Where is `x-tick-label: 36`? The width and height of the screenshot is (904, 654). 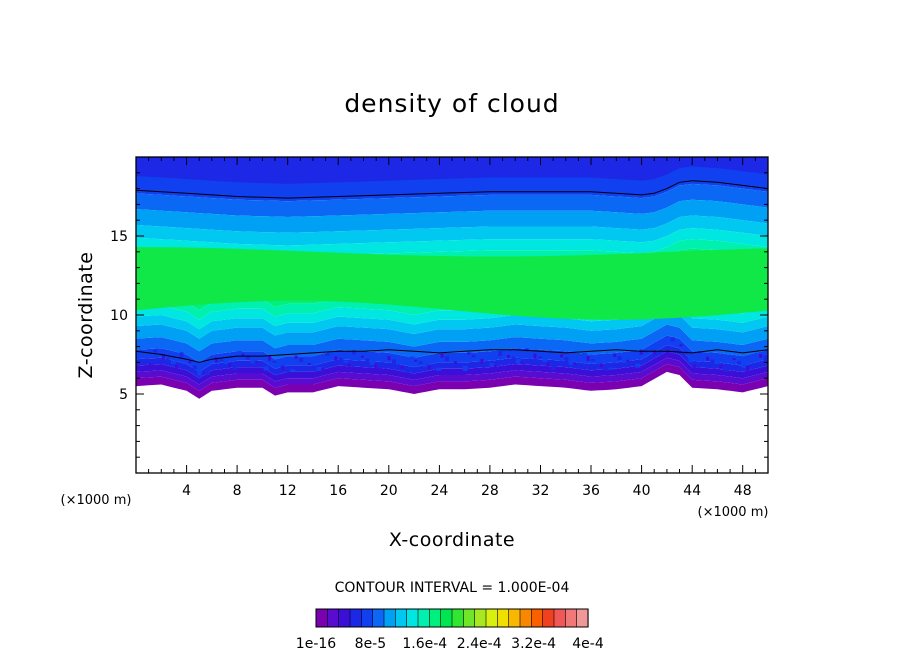 x-tick-label: 36 is located at coordinates (591, 491).